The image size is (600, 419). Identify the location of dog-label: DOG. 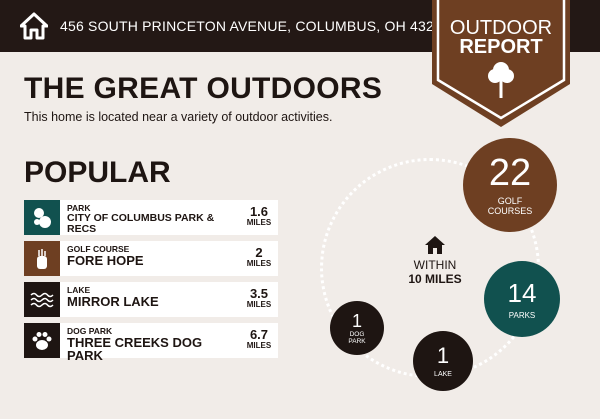
(357, 334).